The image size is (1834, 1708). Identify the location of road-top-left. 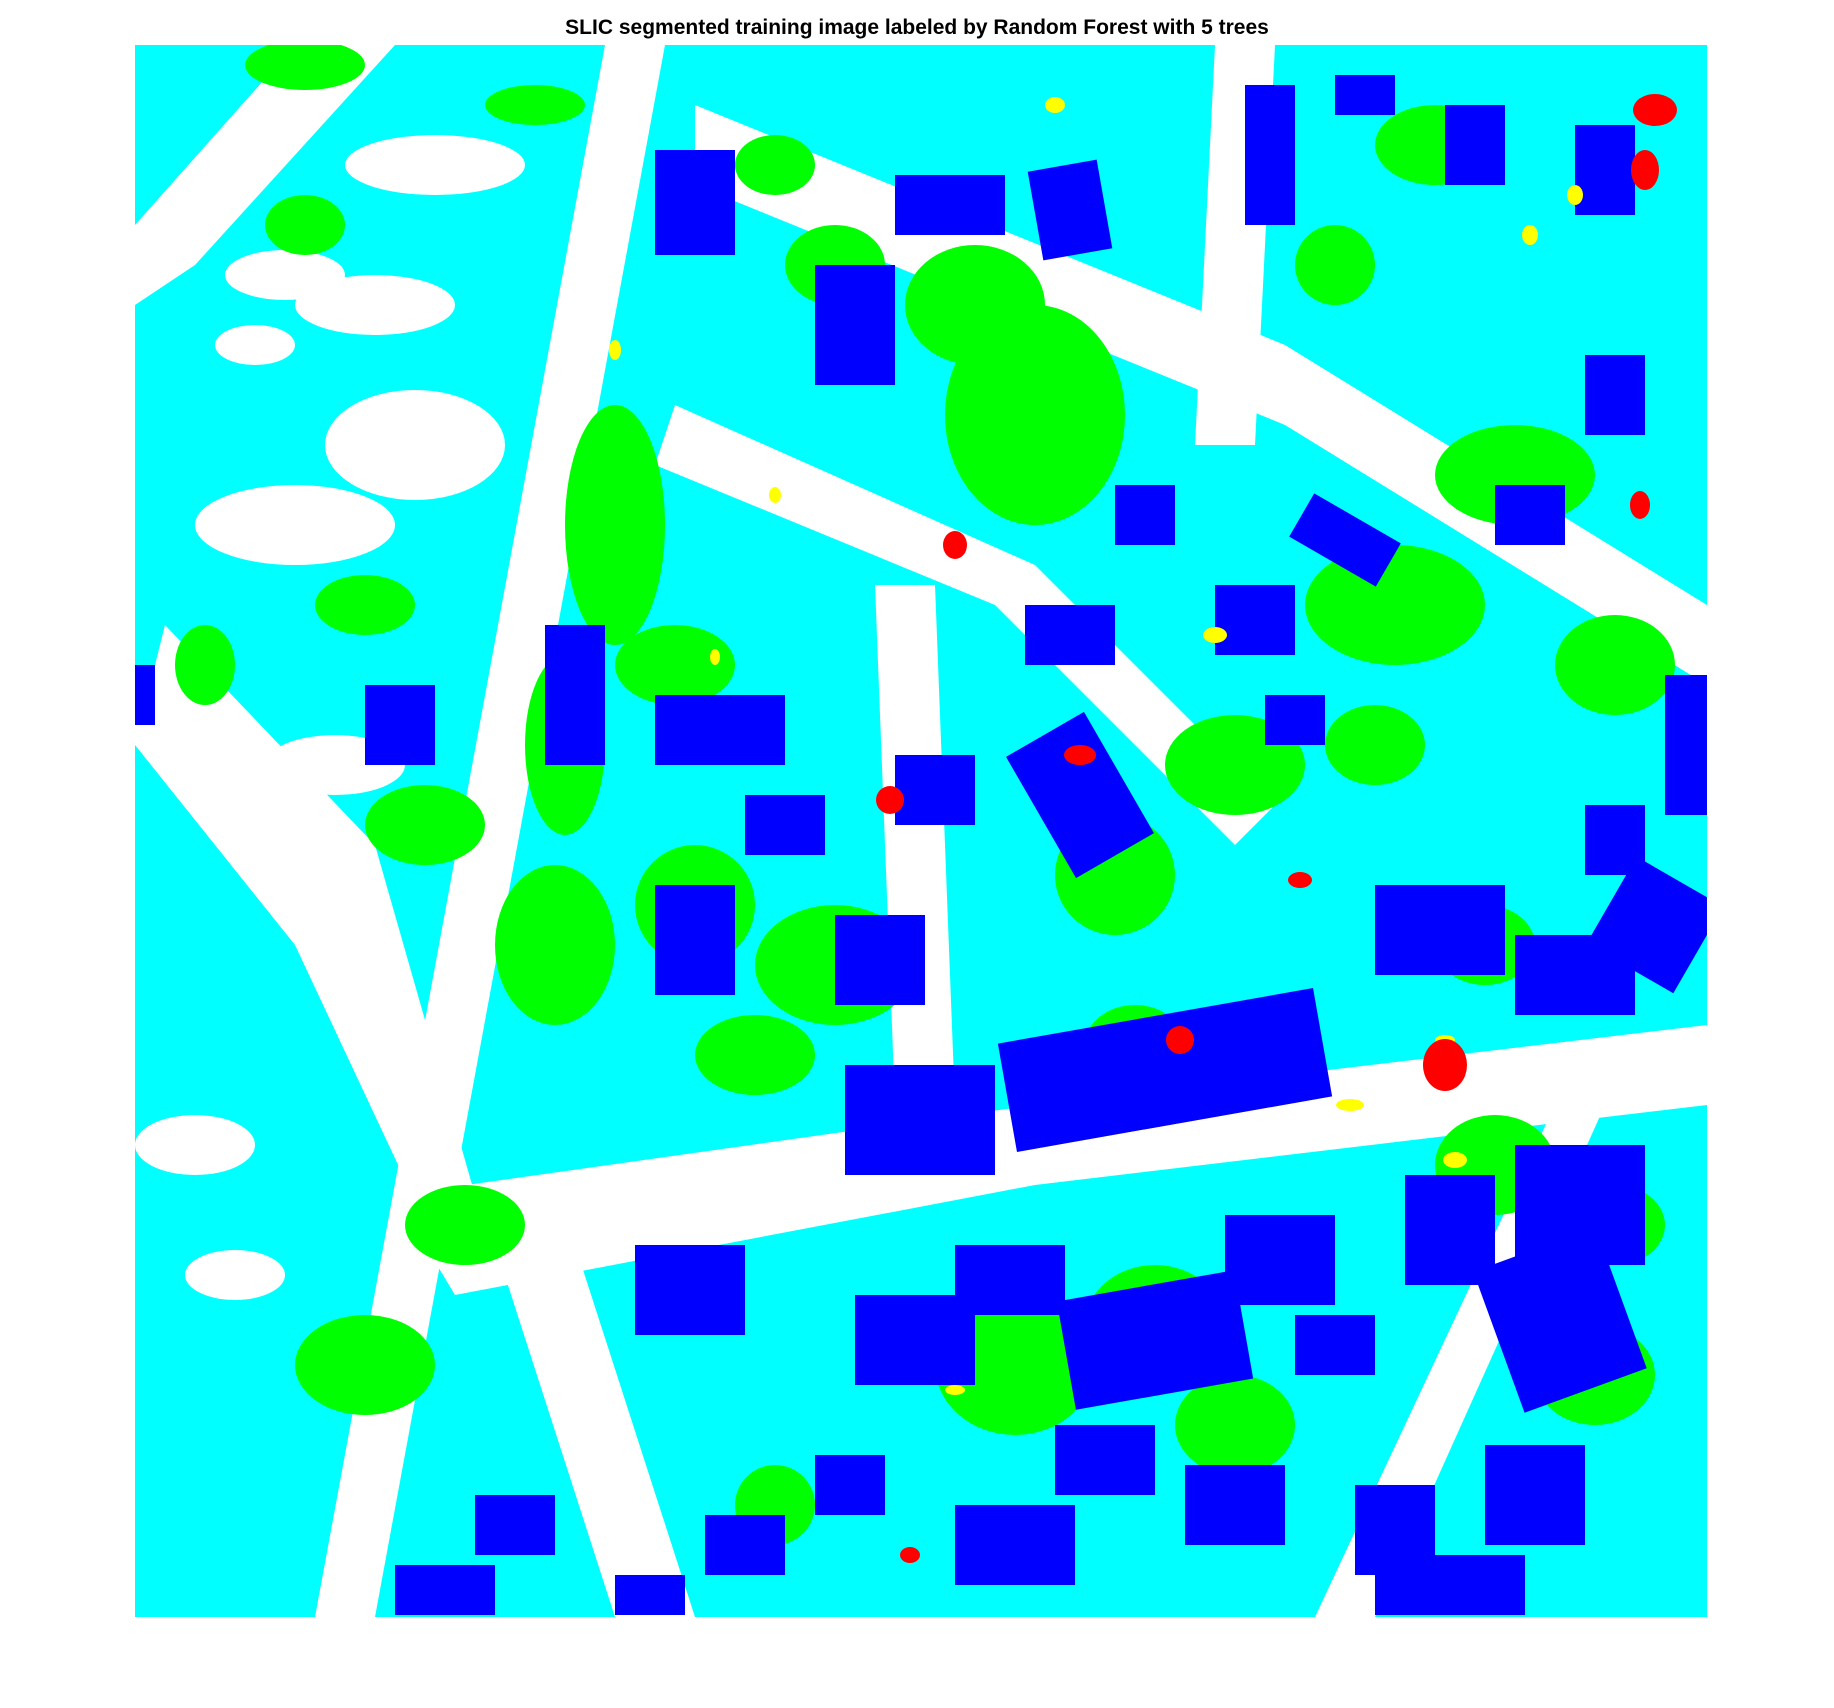
(265, 175).